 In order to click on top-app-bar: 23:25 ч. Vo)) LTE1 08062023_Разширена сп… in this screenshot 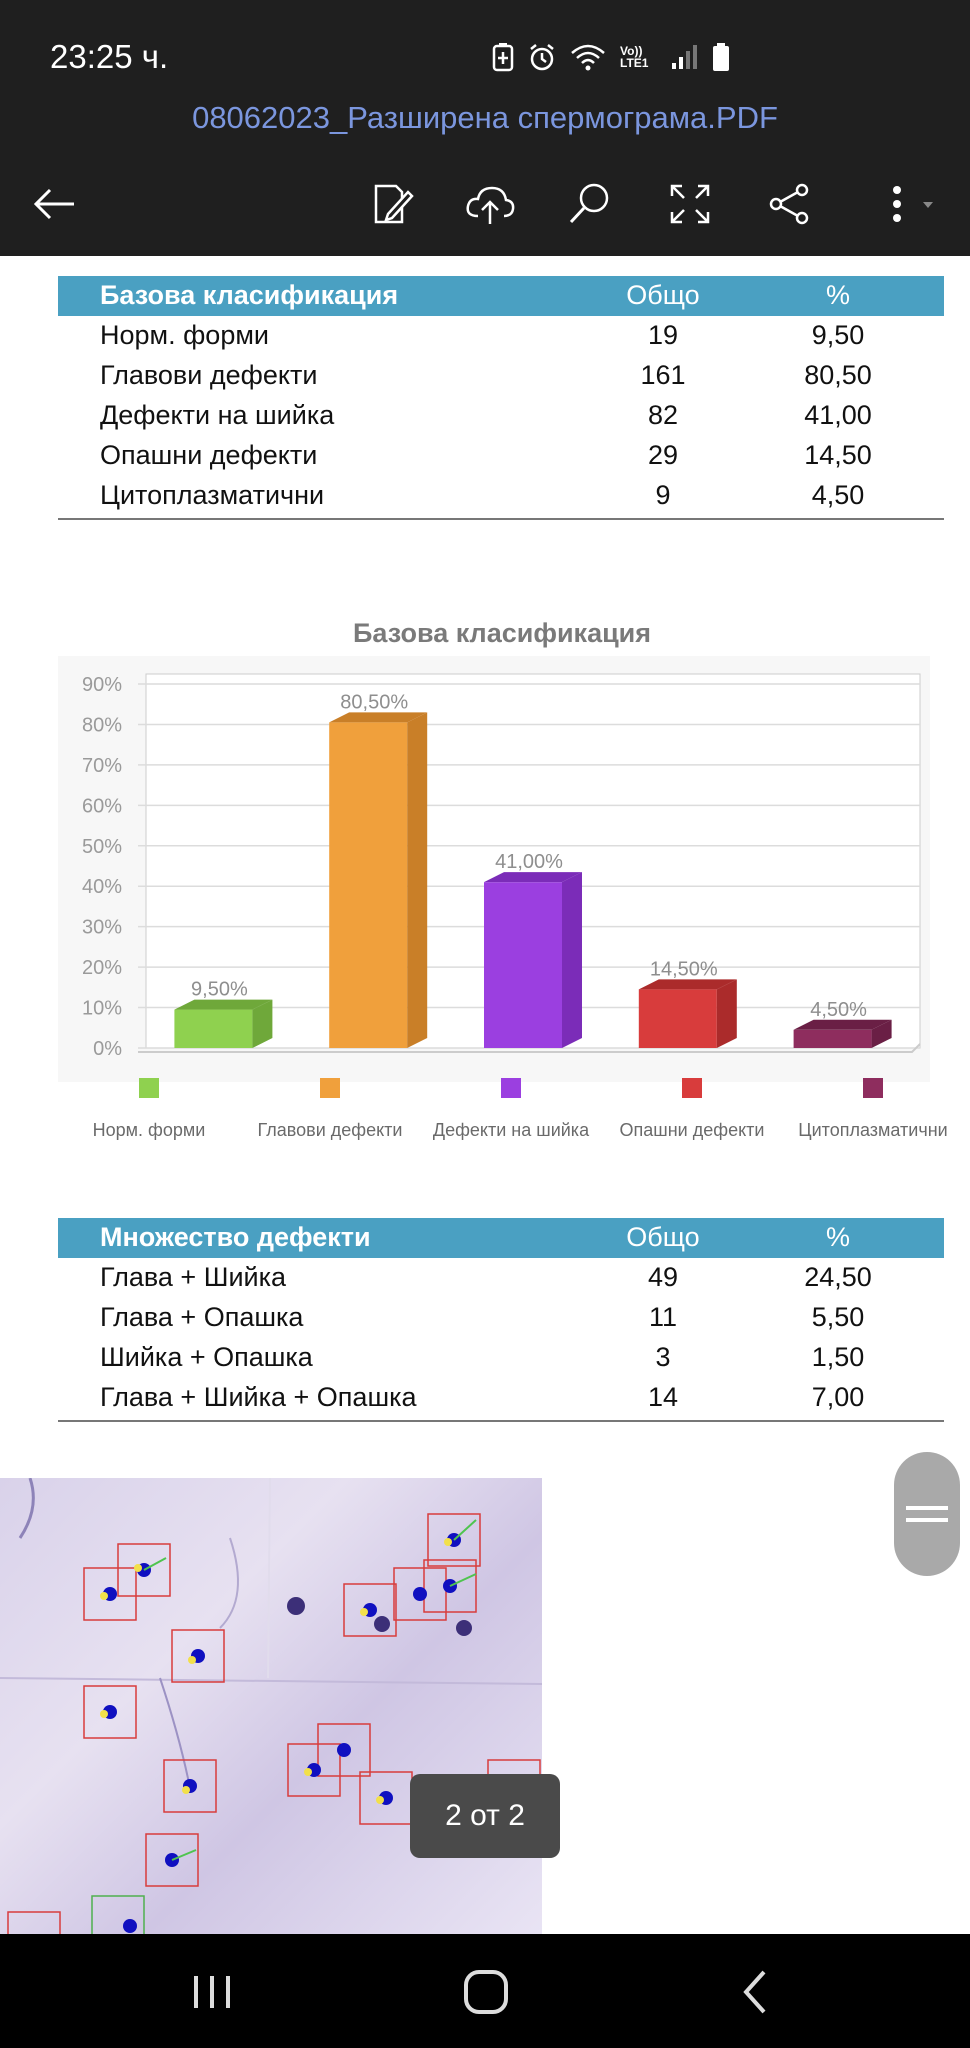, I will do `click(485, 128)`.